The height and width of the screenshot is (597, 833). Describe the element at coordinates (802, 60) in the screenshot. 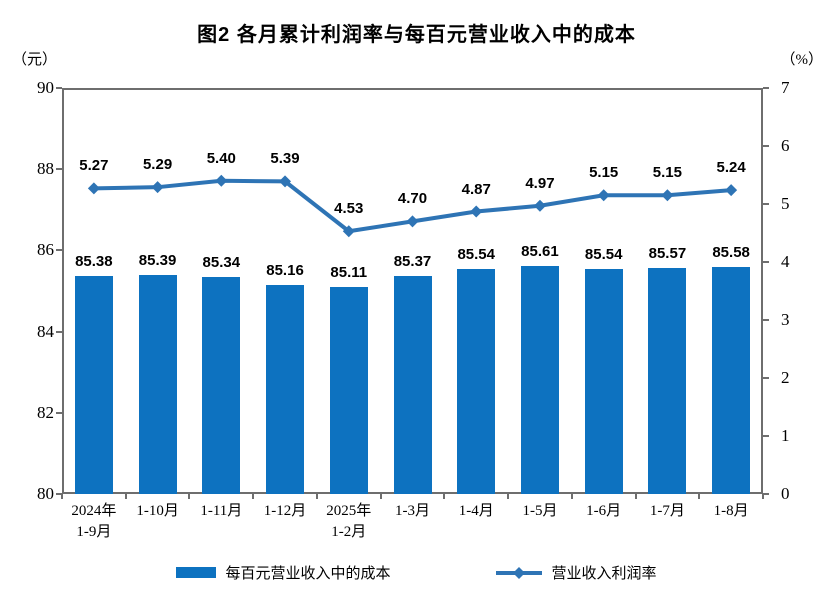

I see `right-axis-unit-label: （%）` at that location.